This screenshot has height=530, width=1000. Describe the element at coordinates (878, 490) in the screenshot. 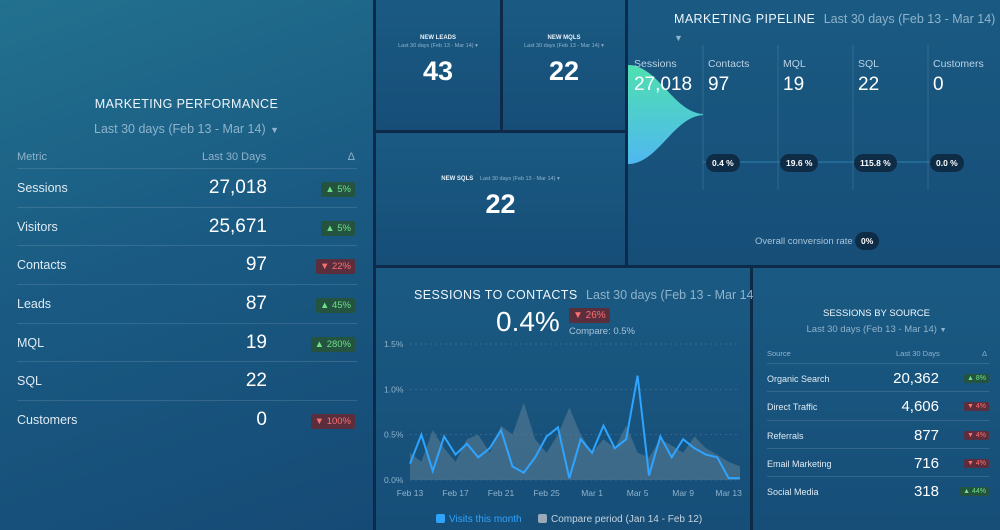

I see `table-row: Social Media 318 ▲ 44%` at that location.